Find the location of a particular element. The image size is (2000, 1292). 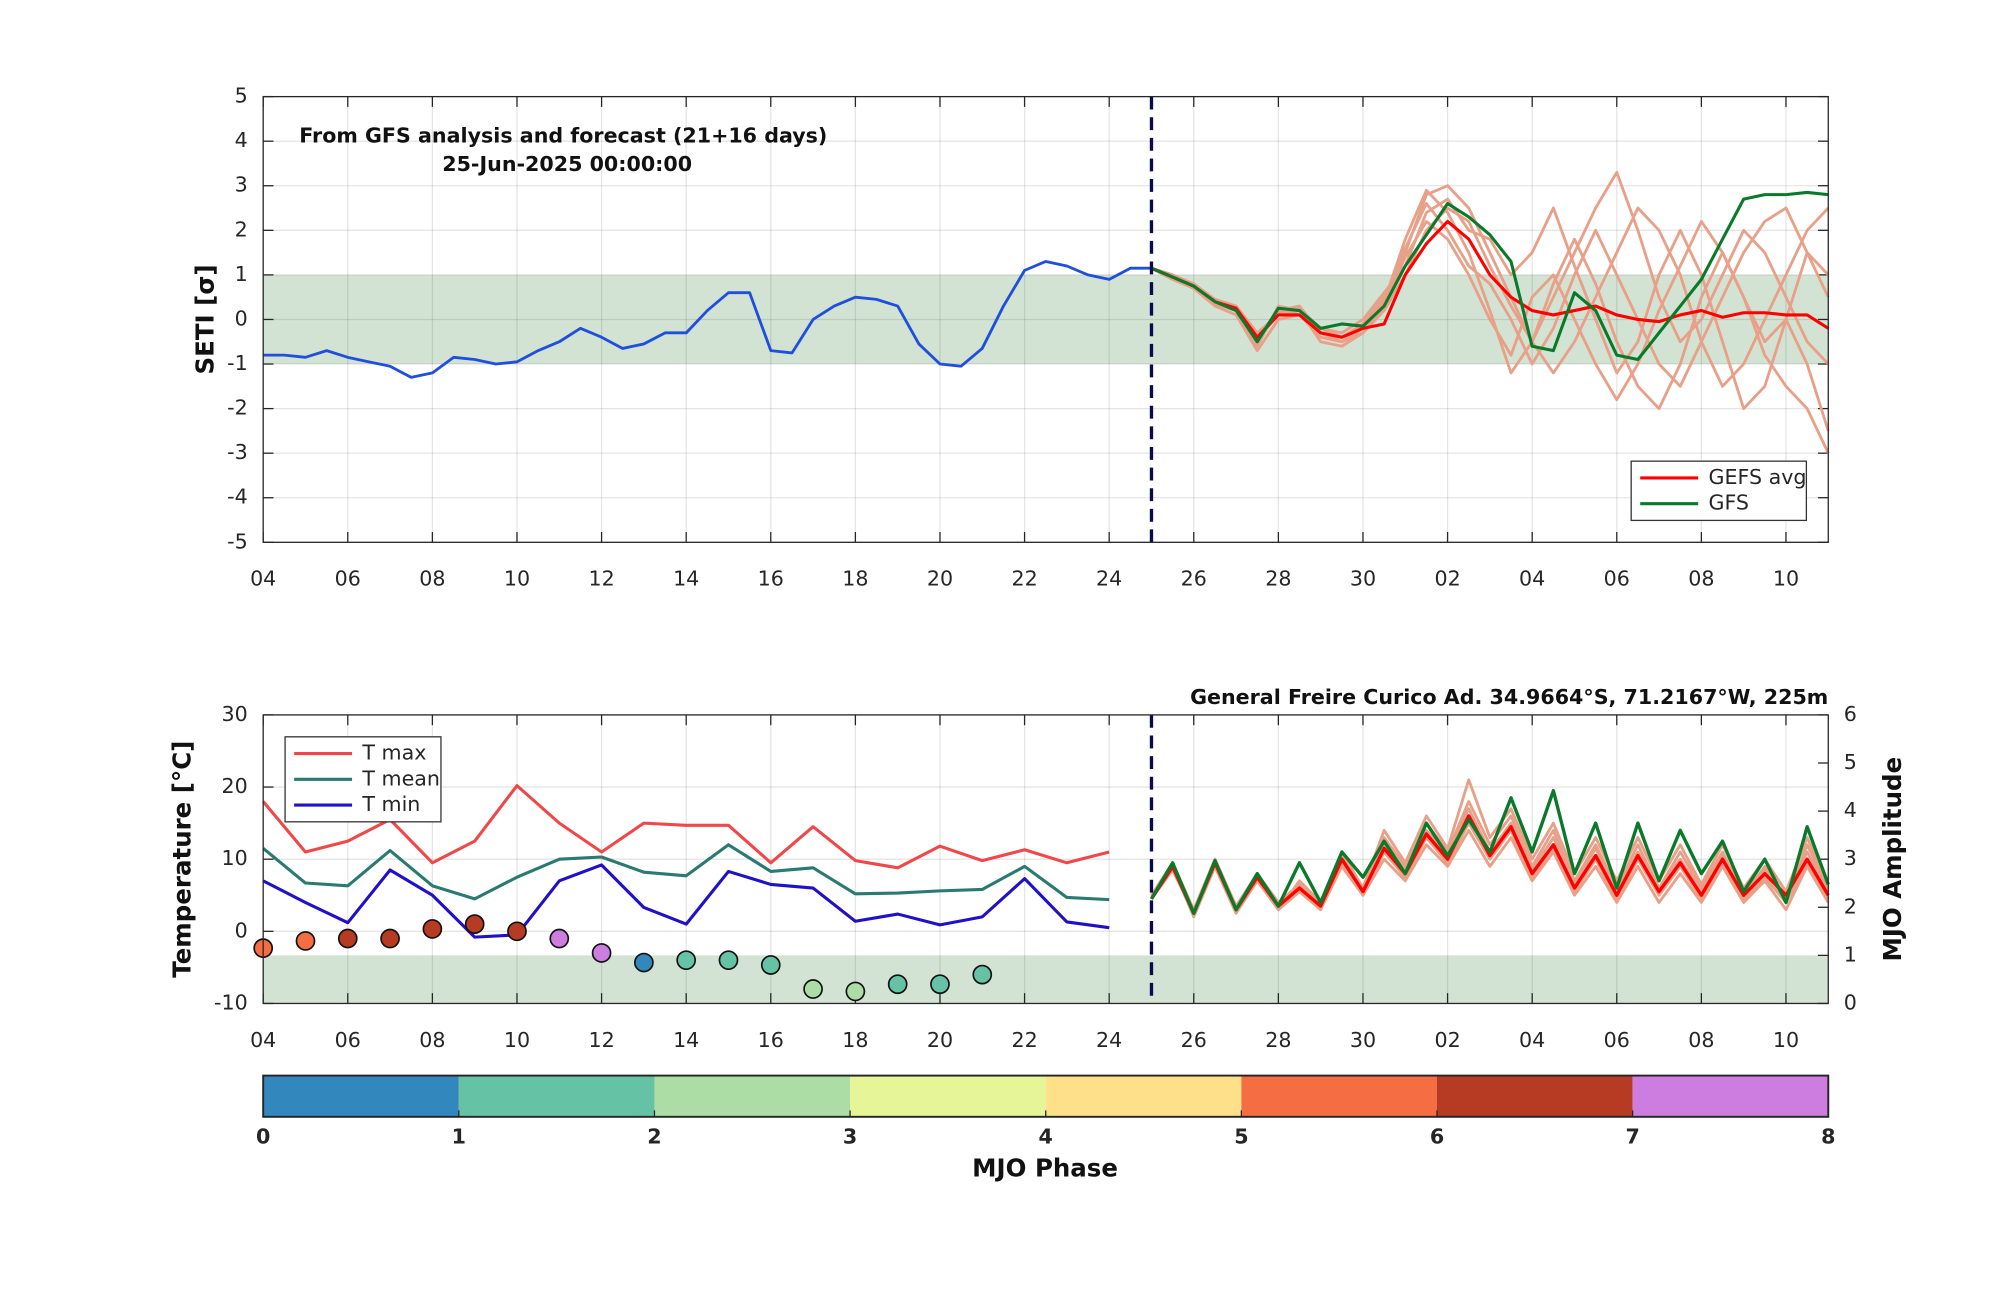

y2-tick-label: 6 is located at coordinates (1850, 714).